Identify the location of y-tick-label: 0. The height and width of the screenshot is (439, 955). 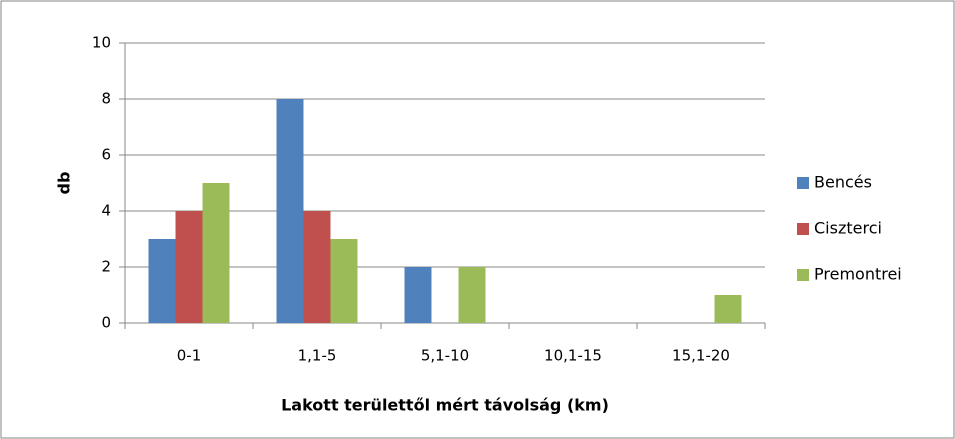
(106, 323).